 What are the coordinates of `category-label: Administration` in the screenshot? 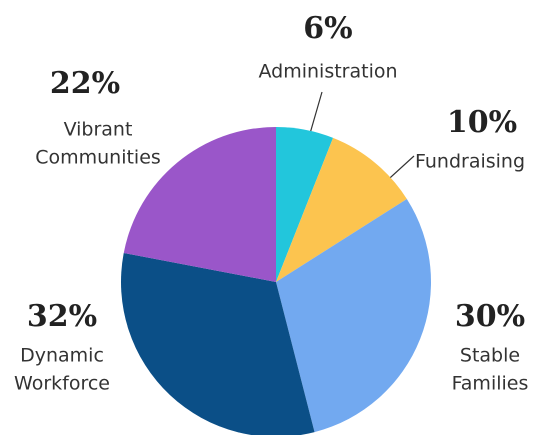 It's located at (327, 72).